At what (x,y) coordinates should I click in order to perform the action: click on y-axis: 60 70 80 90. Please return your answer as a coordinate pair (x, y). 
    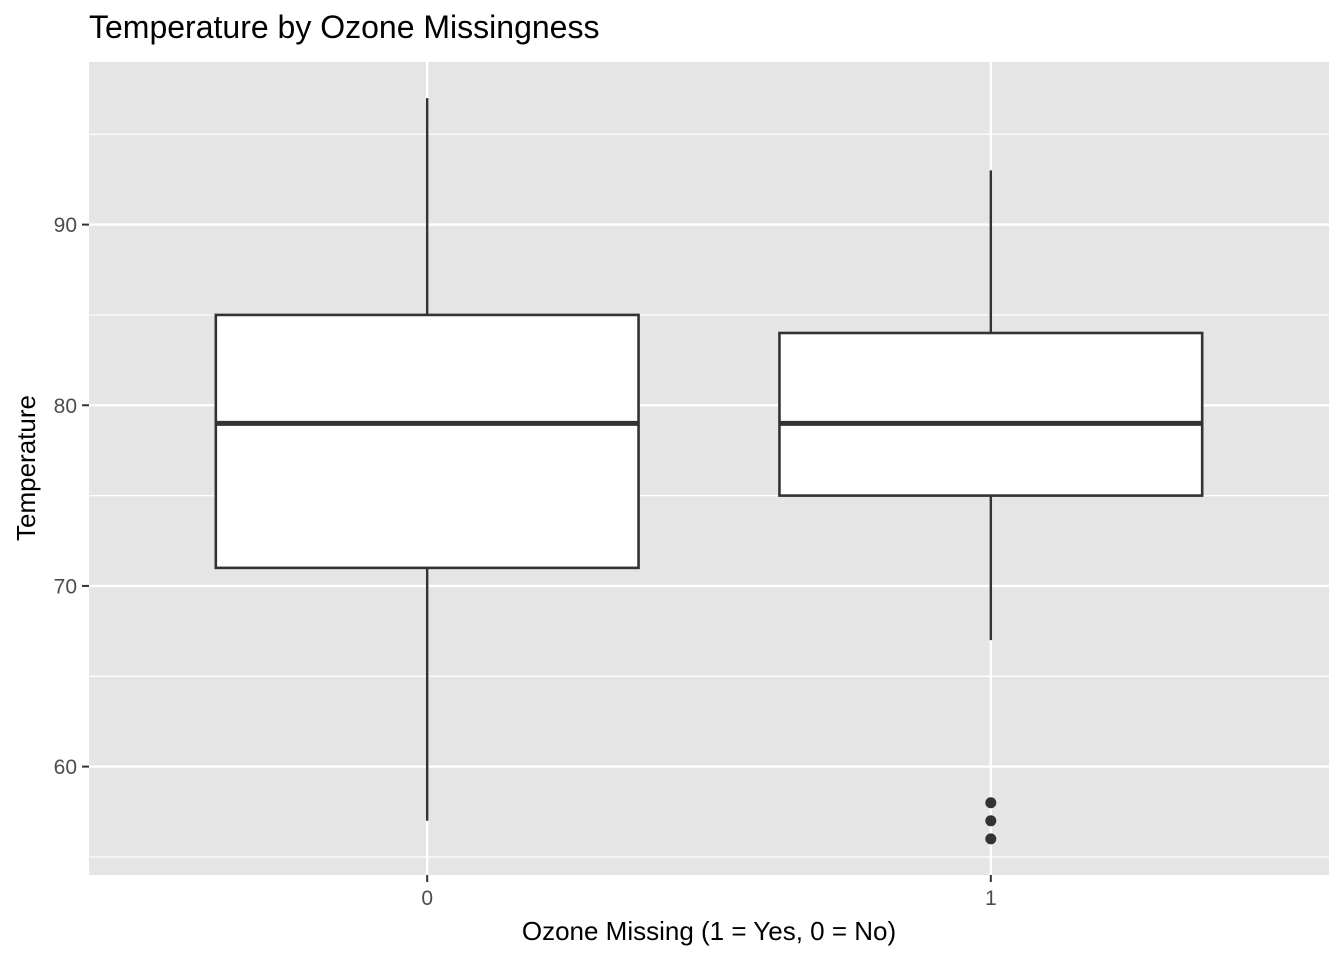
    Looking at the image, I should click on (71, 496).